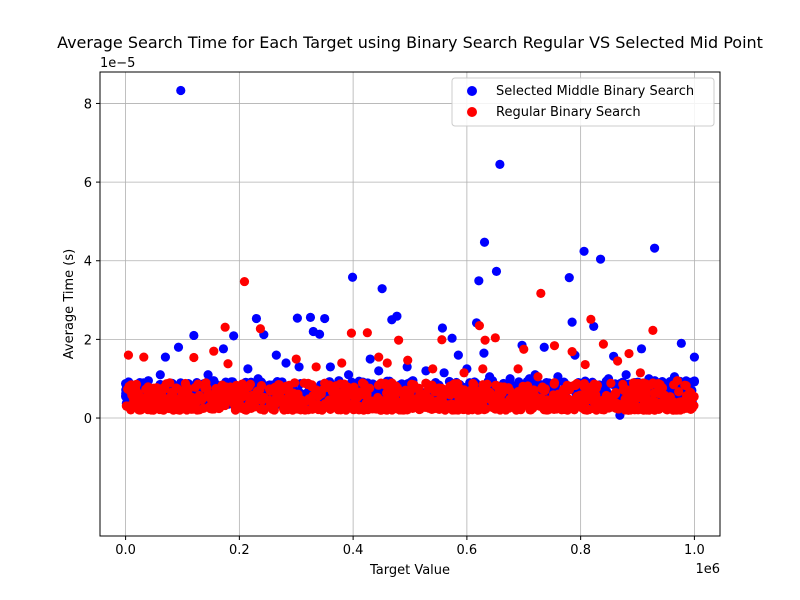 This screenshot has height=600, width=800. What do you see at coordinates (88, 419) in the screenshot?
I see `y-tick-label: 0` at bounding box center [88, 419].